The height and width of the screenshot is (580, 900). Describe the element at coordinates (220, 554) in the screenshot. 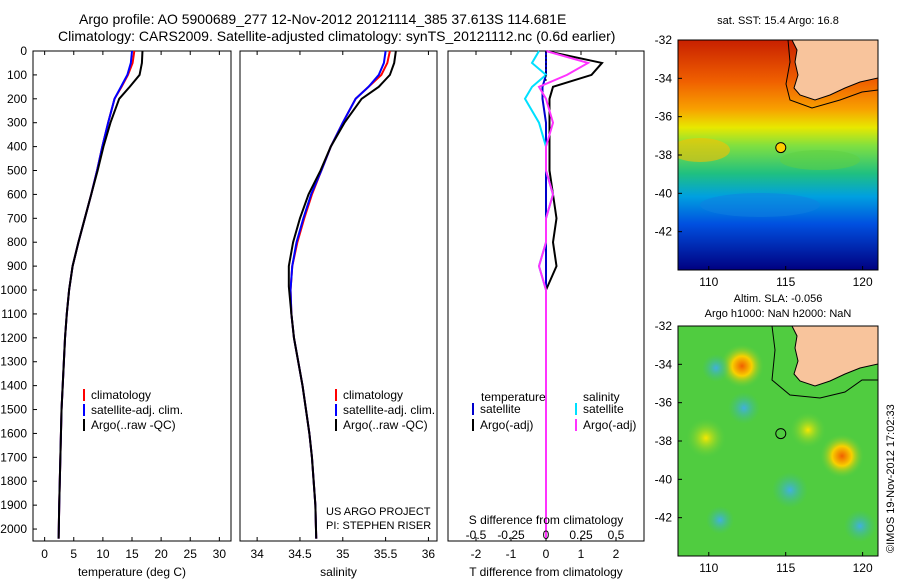

I see `temperature-xtick-label: 30` at that location.